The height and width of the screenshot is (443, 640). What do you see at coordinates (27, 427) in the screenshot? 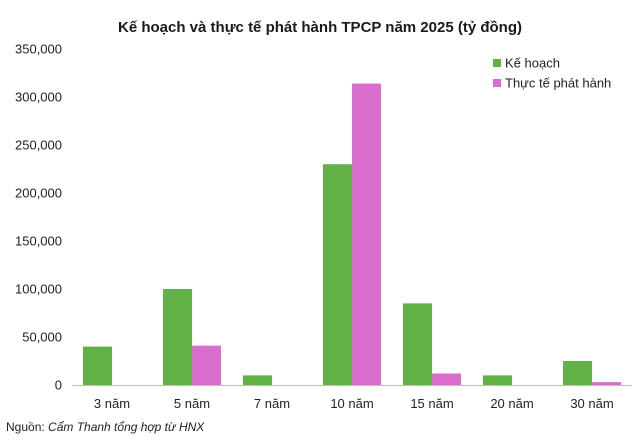
I see `source-prefix: Nguồn:` at bounding box center [27, 427].